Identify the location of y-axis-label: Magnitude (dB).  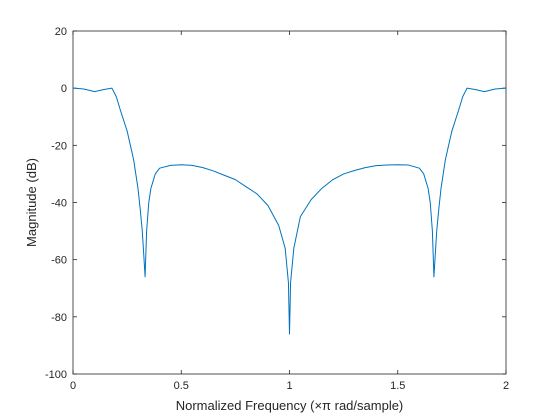
(31, 202).